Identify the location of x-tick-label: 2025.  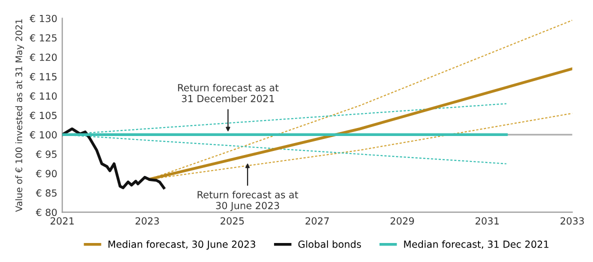
(232, 221).